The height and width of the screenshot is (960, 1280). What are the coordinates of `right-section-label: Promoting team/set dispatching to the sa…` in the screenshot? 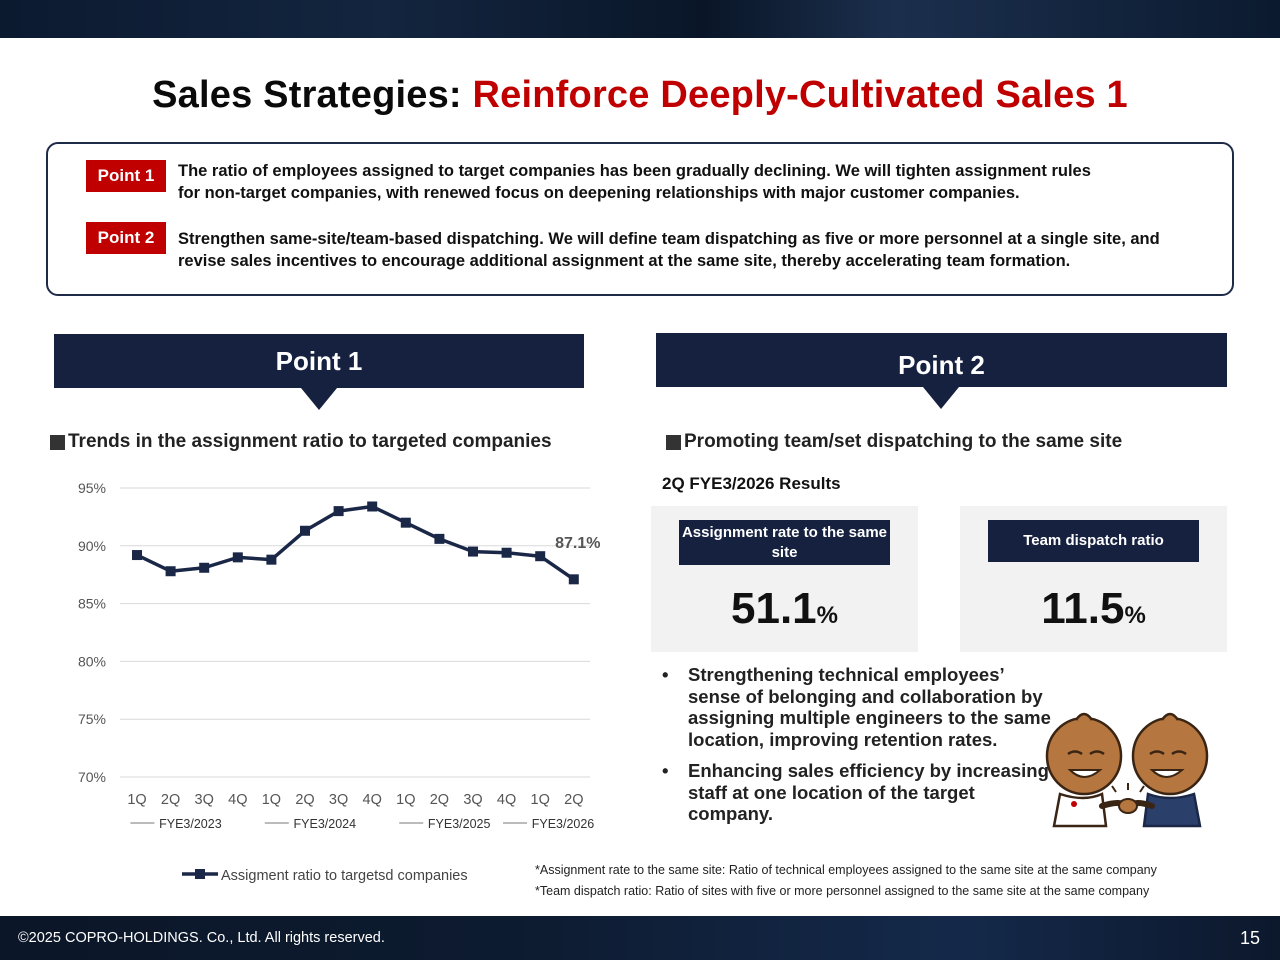 It's located at (894, 442).